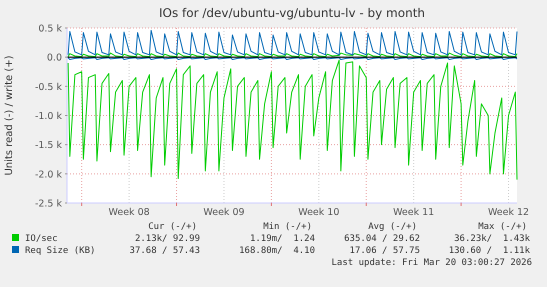 Image resolution: width=547 pixels, height=287 pixels. I want to click on chart-title: IOs for /dev/ubuntu-vg/ubuntu-lv - by month, so click(292, 13).